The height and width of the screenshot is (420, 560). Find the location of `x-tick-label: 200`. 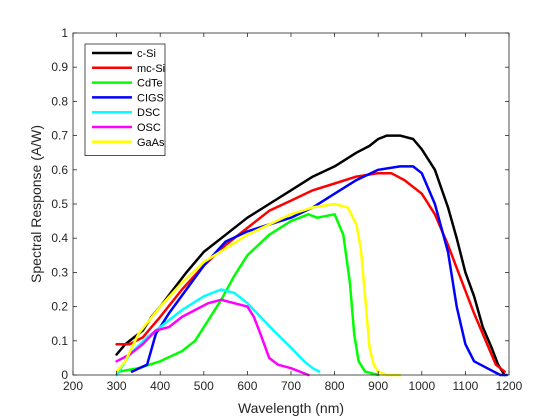

x-tick-label: 200 is located at coordinates (73, 386).